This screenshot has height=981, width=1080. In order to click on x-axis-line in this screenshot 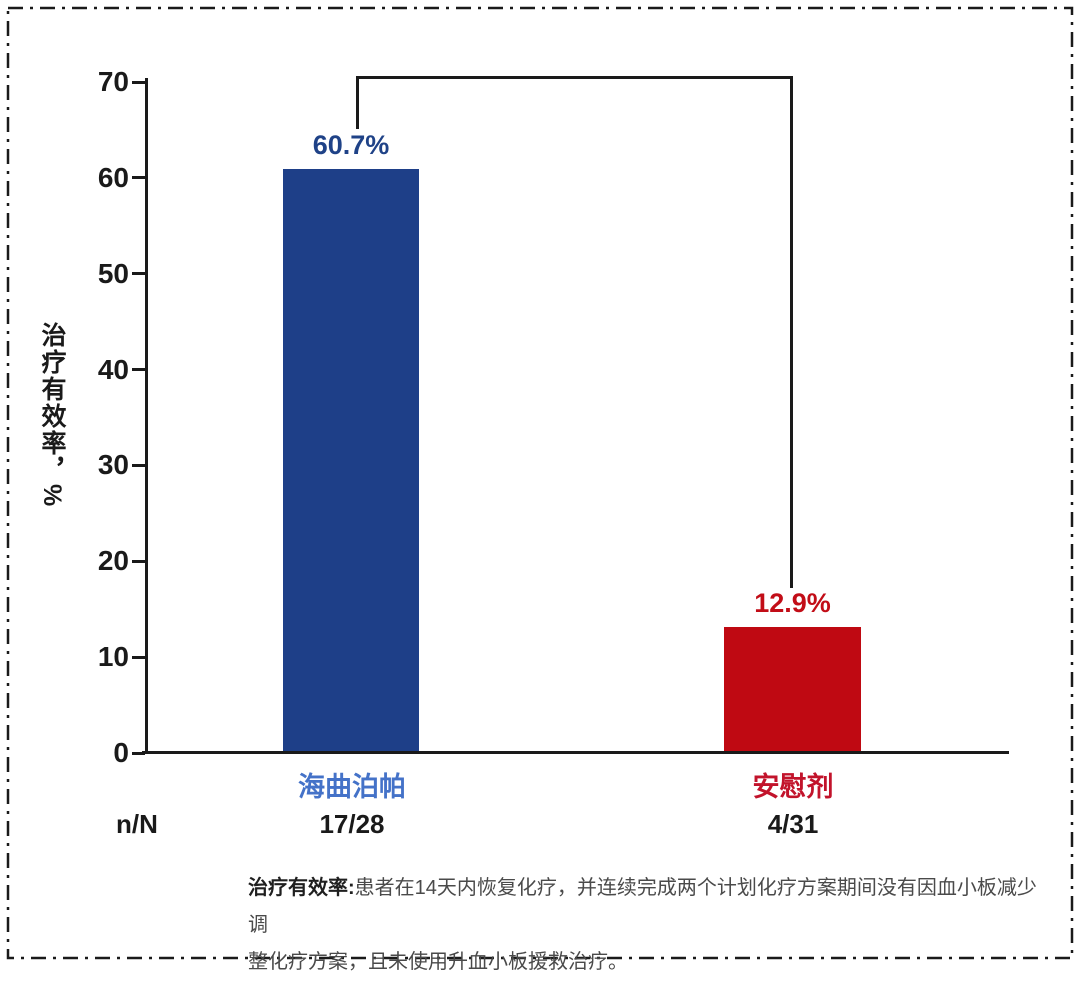, I will do `click(575, 752)`.